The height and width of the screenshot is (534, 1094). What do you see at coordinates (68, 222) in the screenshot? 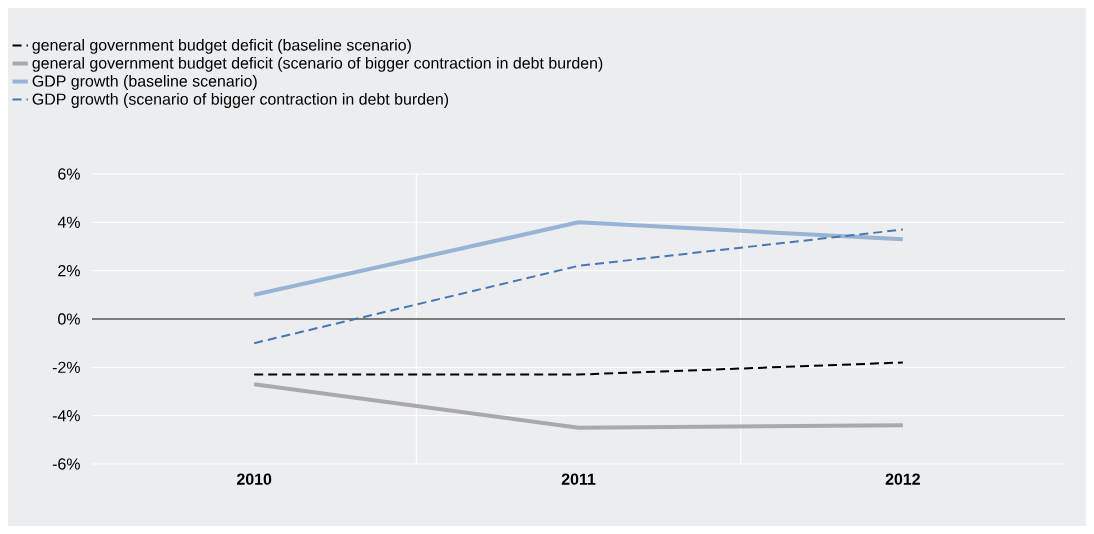
I see `y-tick-label: 4%` at bounding box center [68, 222].